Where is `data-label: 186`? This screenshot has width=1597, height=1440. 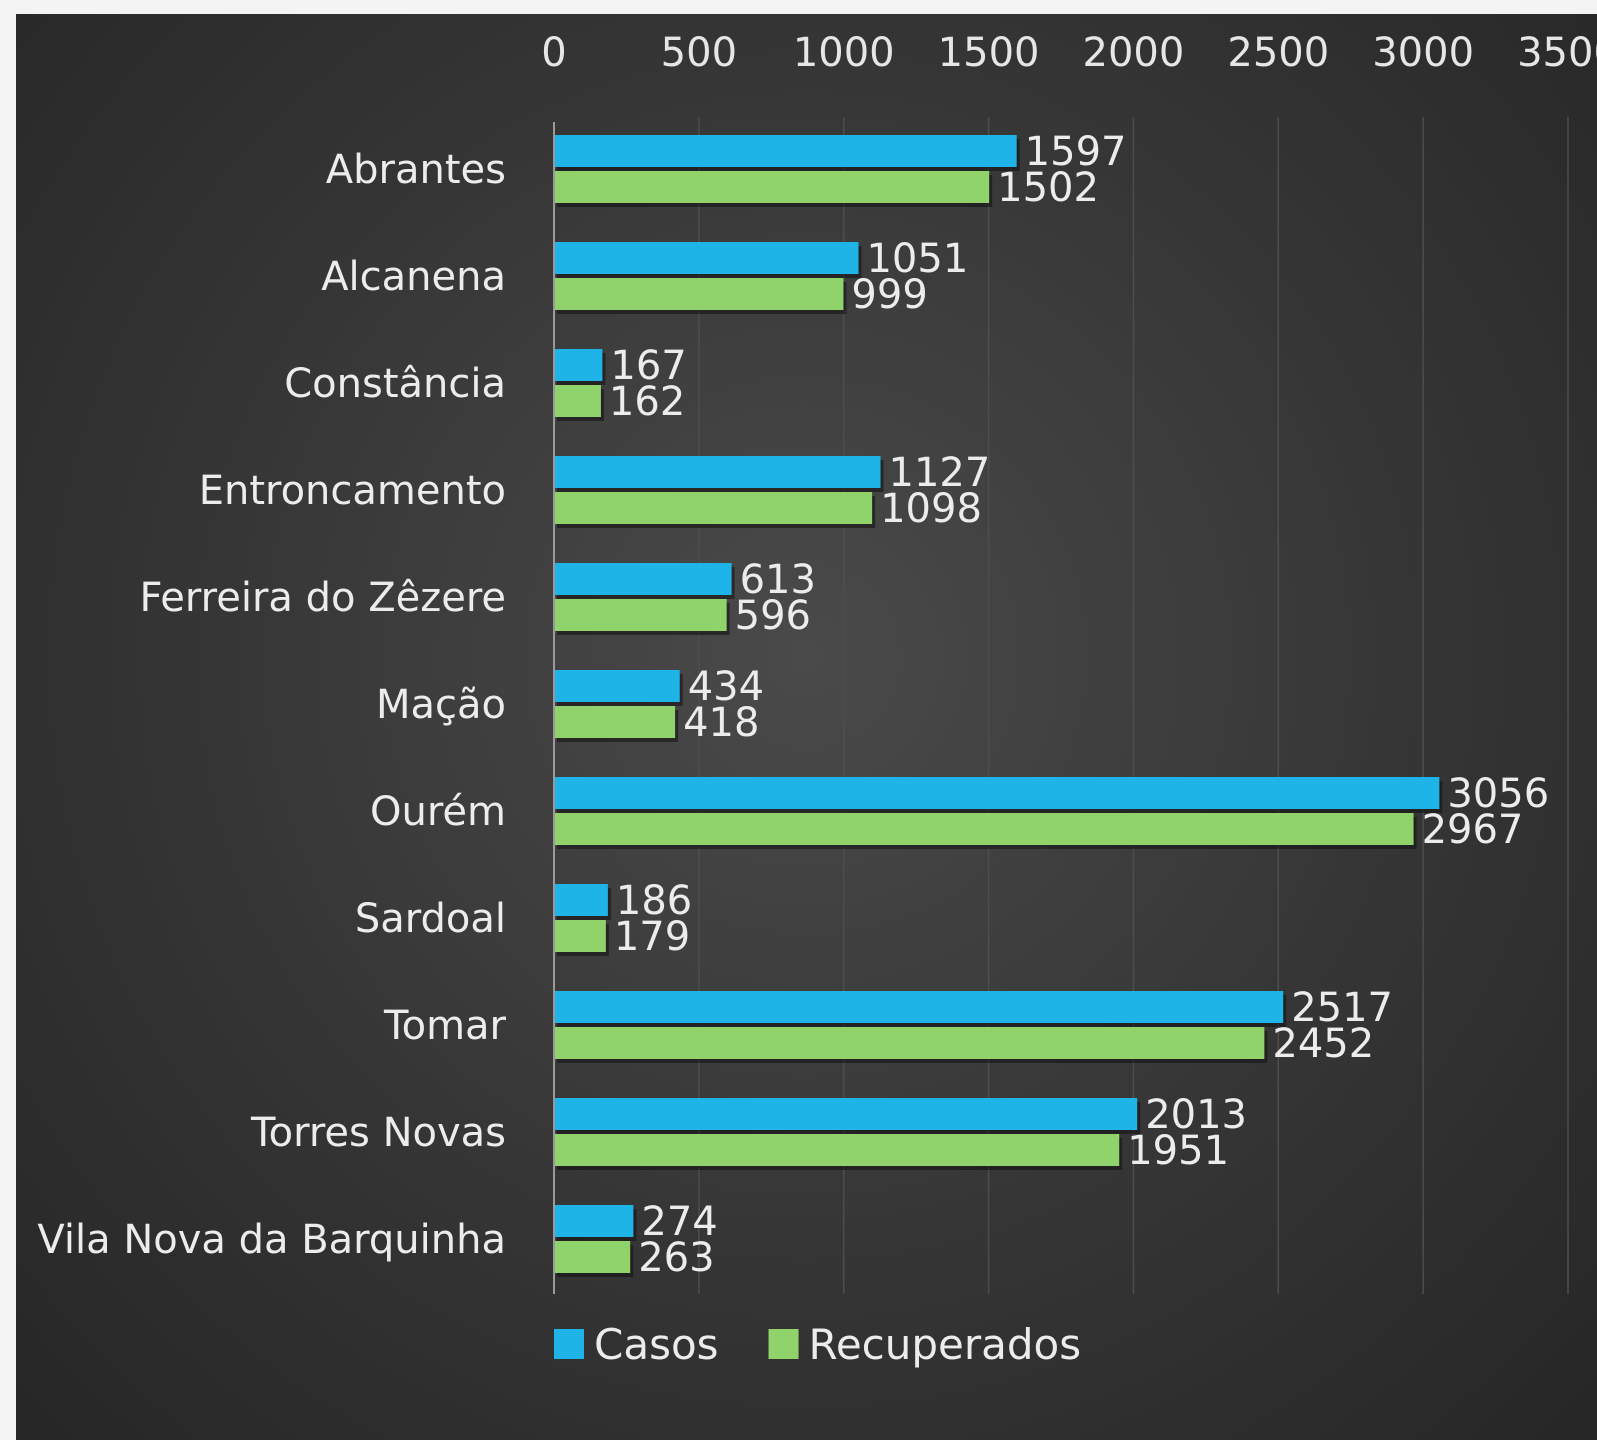
data-label: 186 is located at coordinates (654, 901).